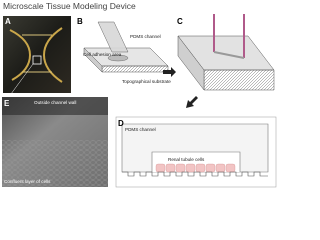 The height and width of the screenshot is (240, 320). I want to click on zoom-line, so click(20, 81).